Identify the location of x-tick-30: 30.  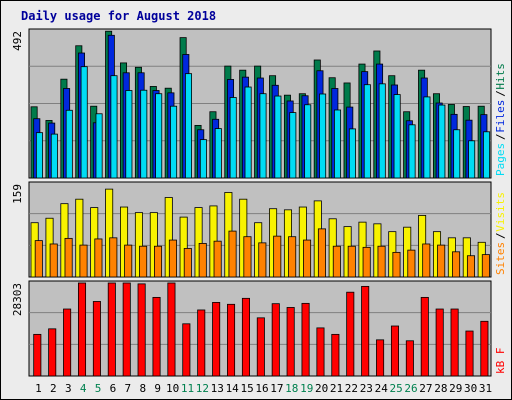
(470, 388).